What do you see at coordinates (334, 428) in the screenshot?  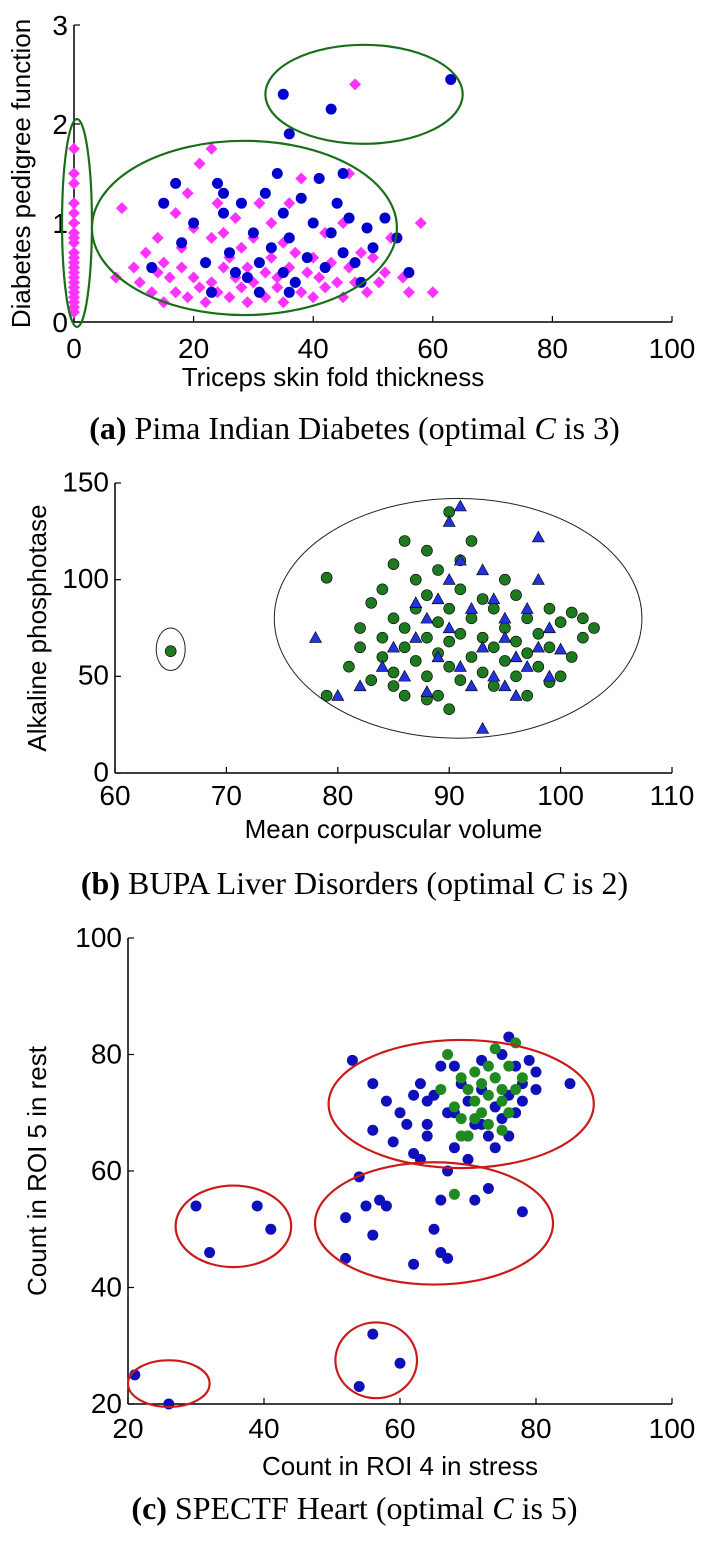 I see `caption-text: Pima Indian Diabetes (optimal` at bounding box center [334, 428].